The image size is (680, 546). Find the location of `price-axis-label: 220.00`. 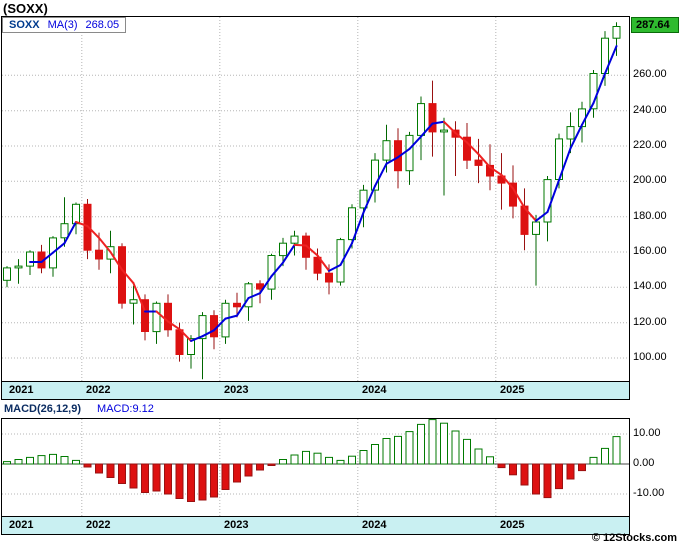

price-axis-label: 220.00 is located at coordinates (650, 145).